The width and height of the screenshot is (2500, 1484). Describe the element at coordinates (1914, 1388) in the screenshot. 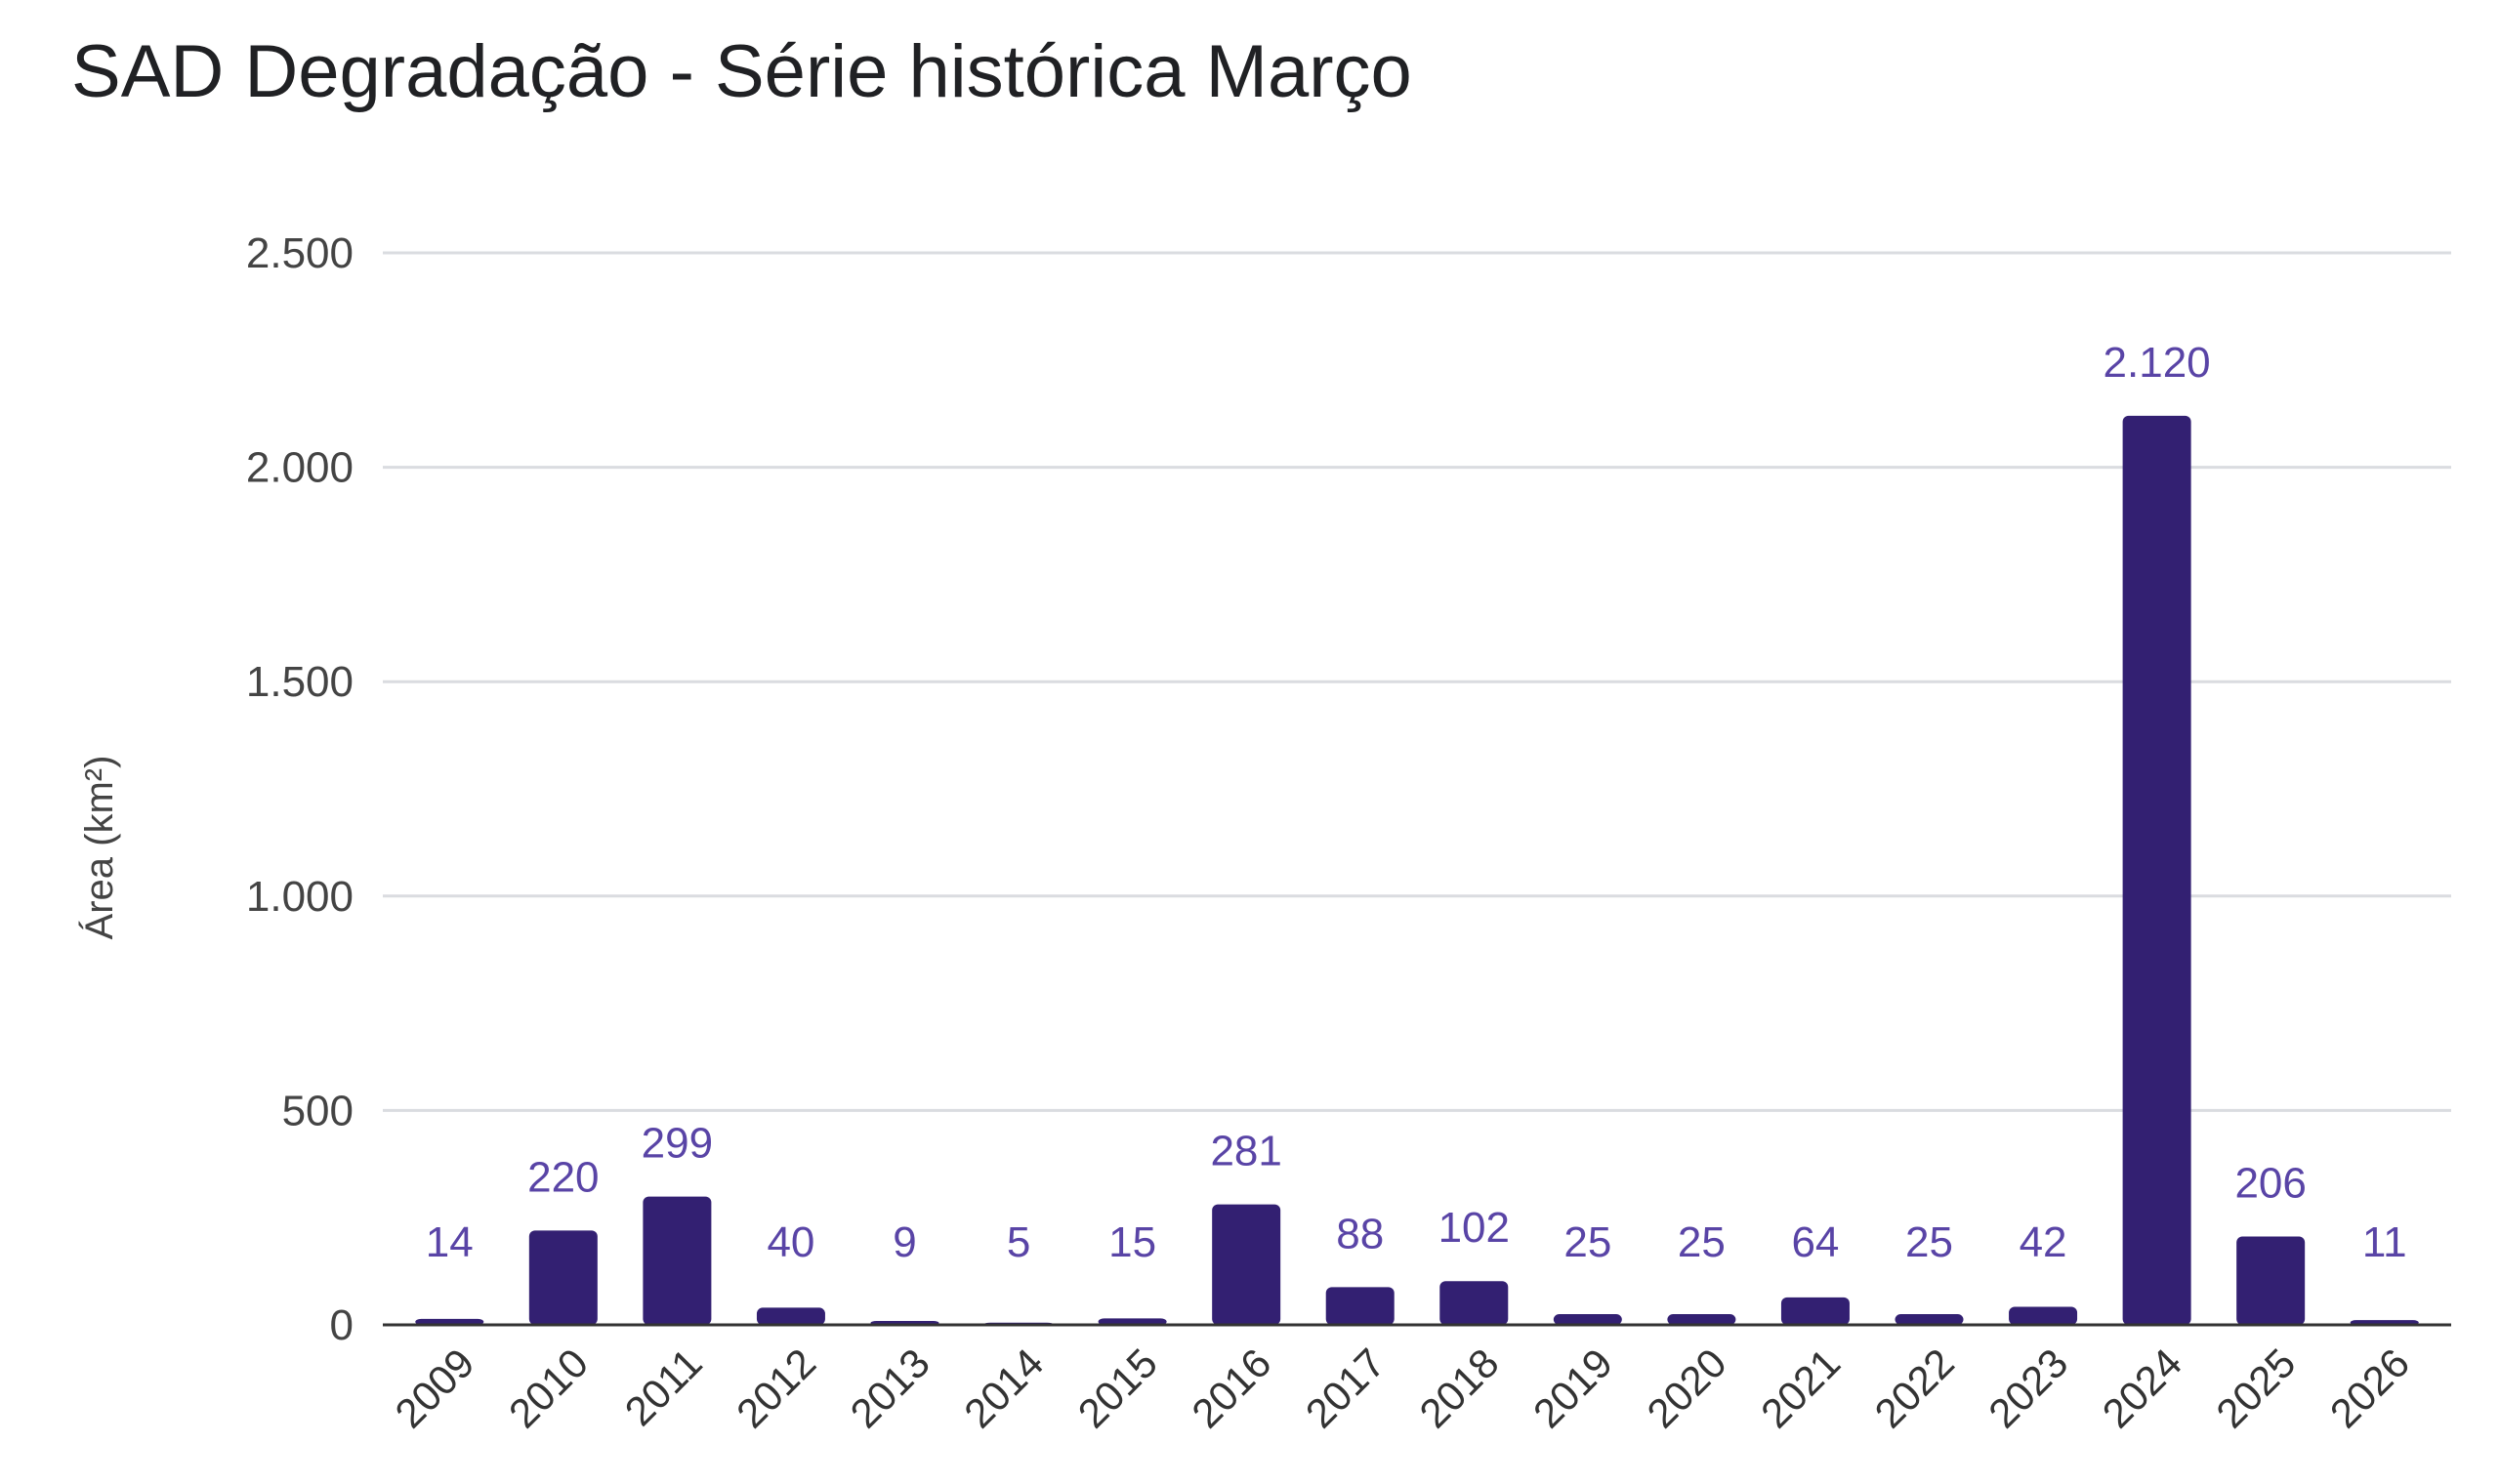

I see `x-tick-label: 2022` at that location.